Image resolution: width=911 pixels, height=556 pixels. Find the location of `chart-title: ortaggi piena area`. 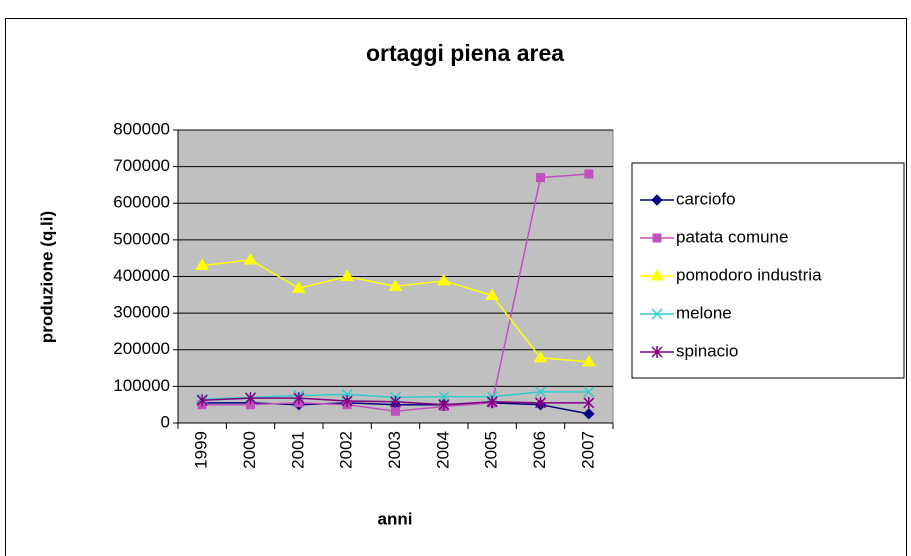

chart-title: ortaggi piena area is located at coordinates (465, 53).